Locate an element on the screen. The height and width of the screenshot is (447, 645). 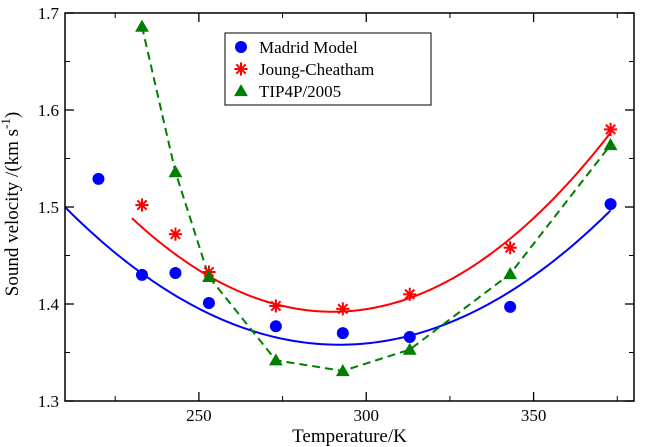
legend-label: Joung-Cheatham is located at coordinates (316, 69).